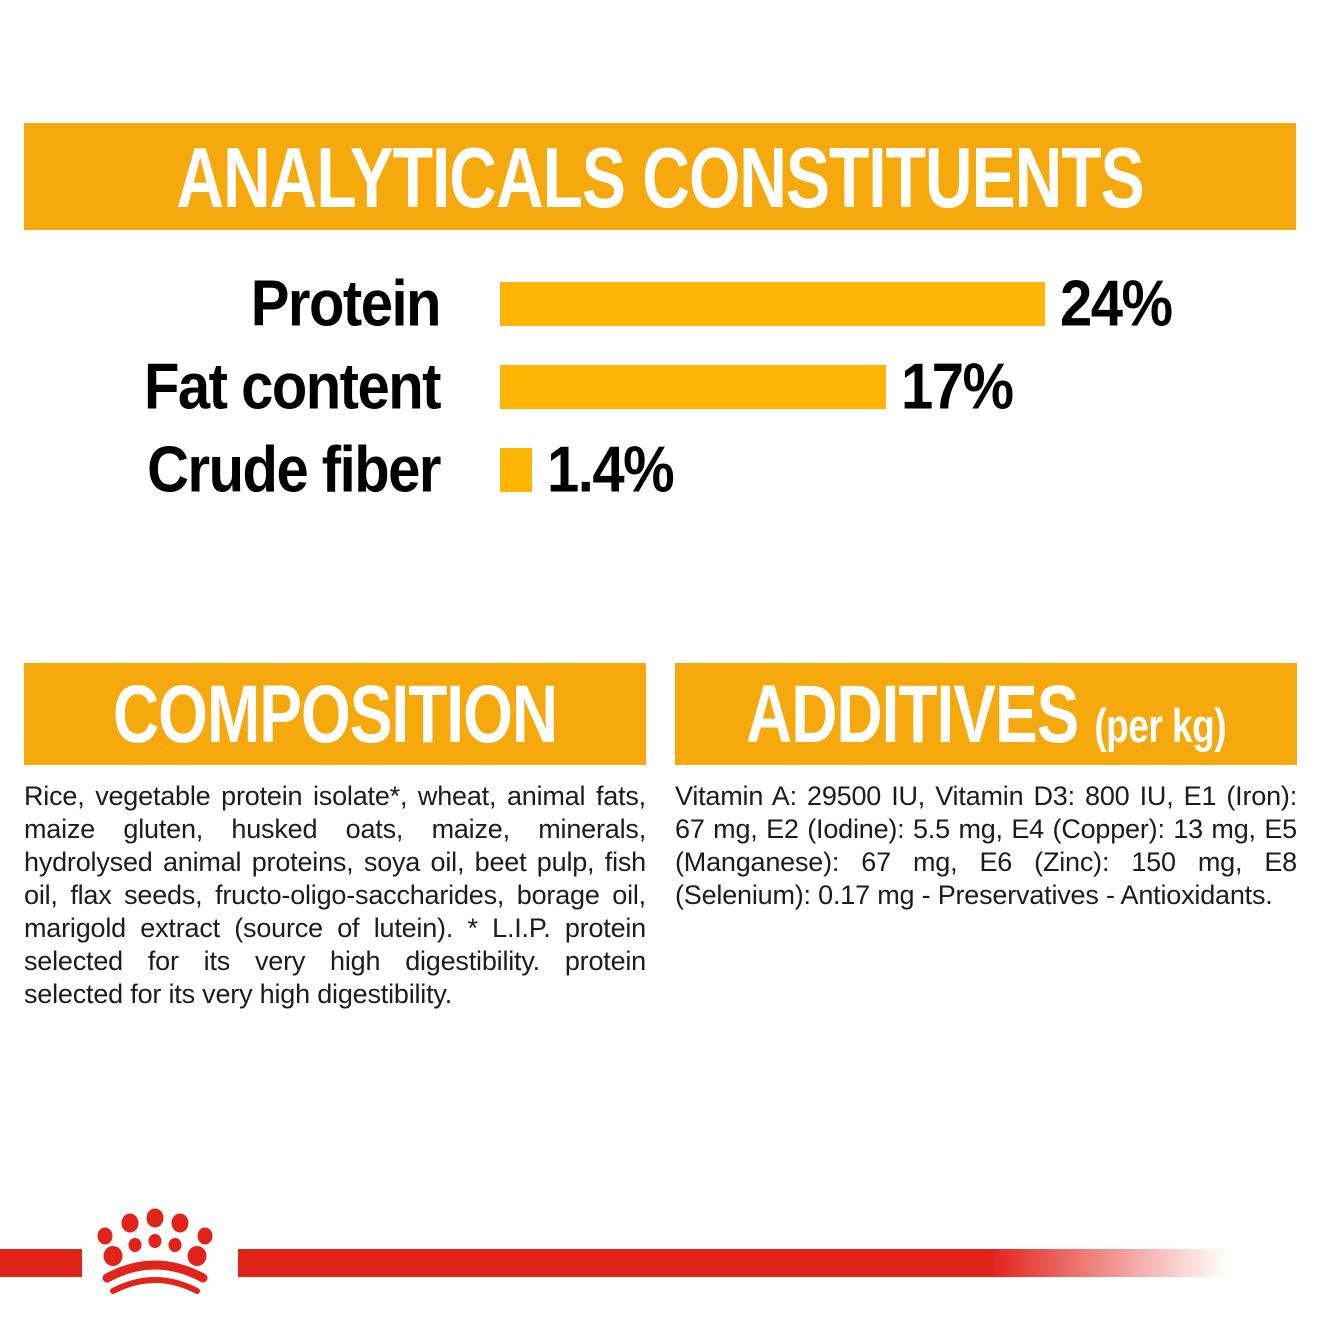  I want to click on chart-row-value: 24%, so click(1116, 303).